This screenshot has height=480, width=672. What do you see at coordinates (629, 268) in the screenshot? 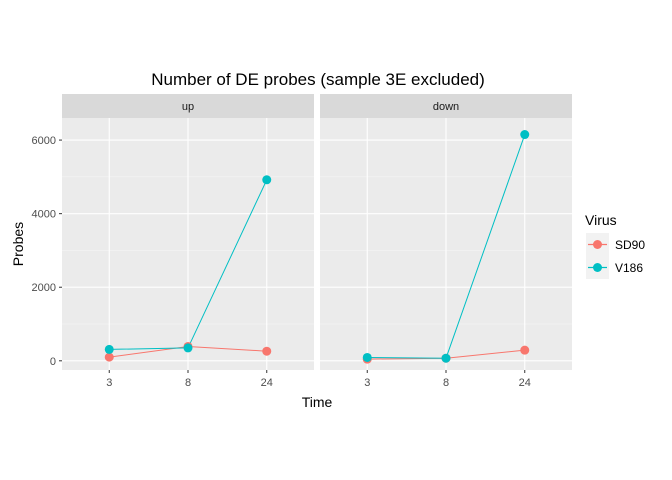
I see `legend-label-v186: V186` at bounding box center [629, 268].